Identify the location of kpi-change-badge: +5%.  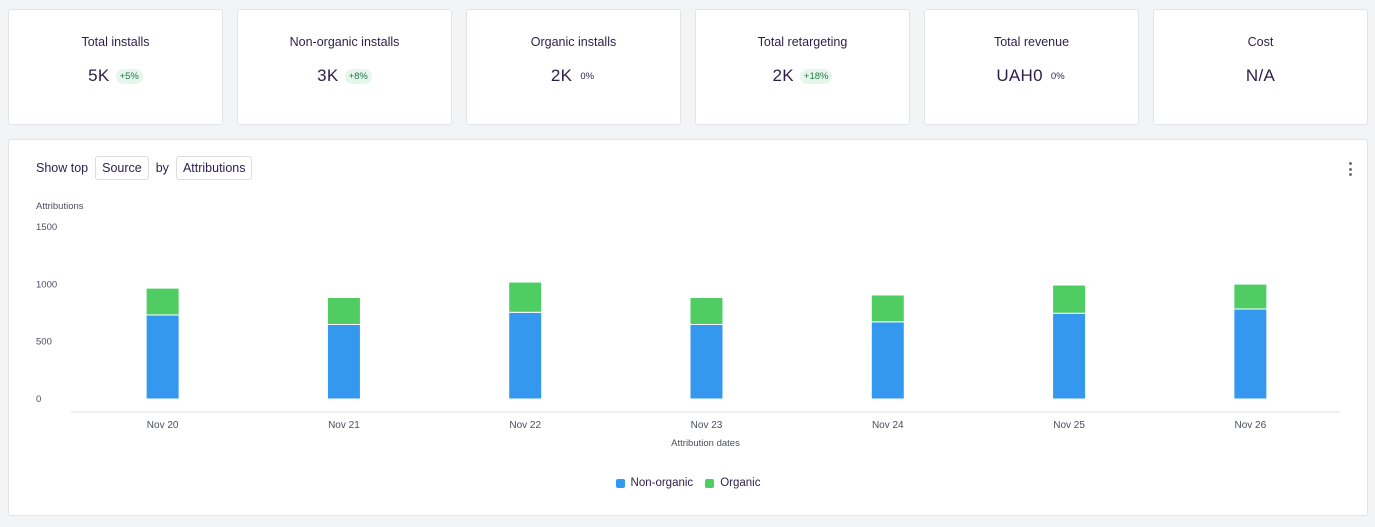
(129, 76).